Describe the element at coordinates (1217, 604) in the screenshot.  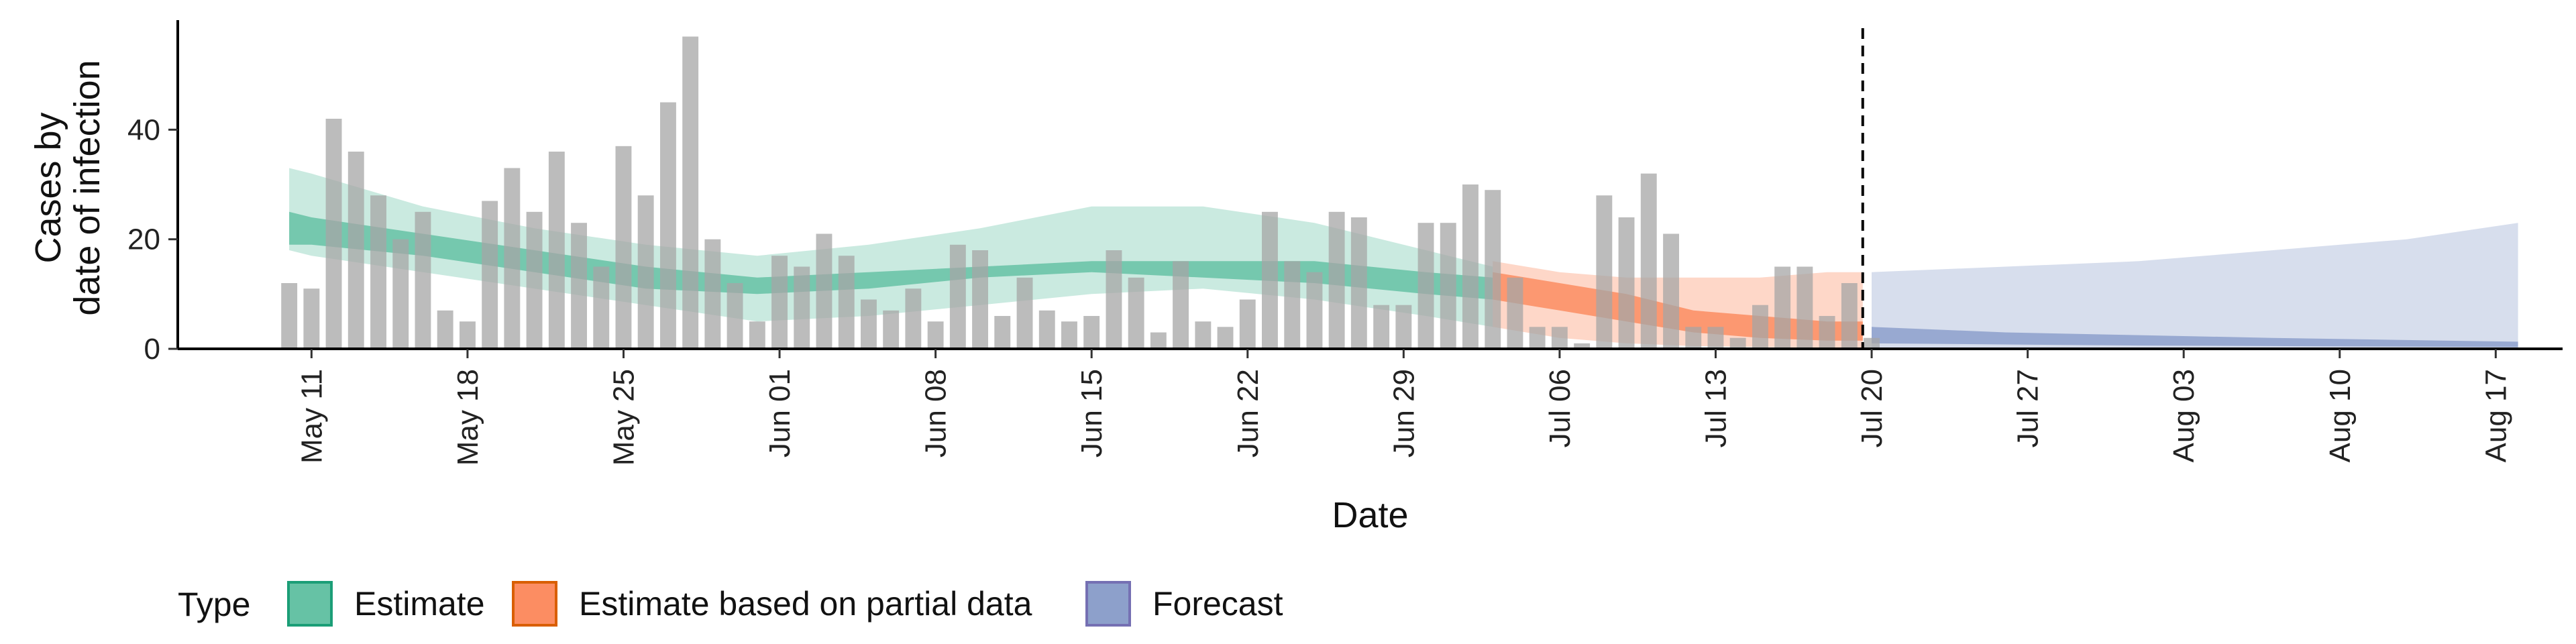
I see `legend-item-label: Forecast` at that location.